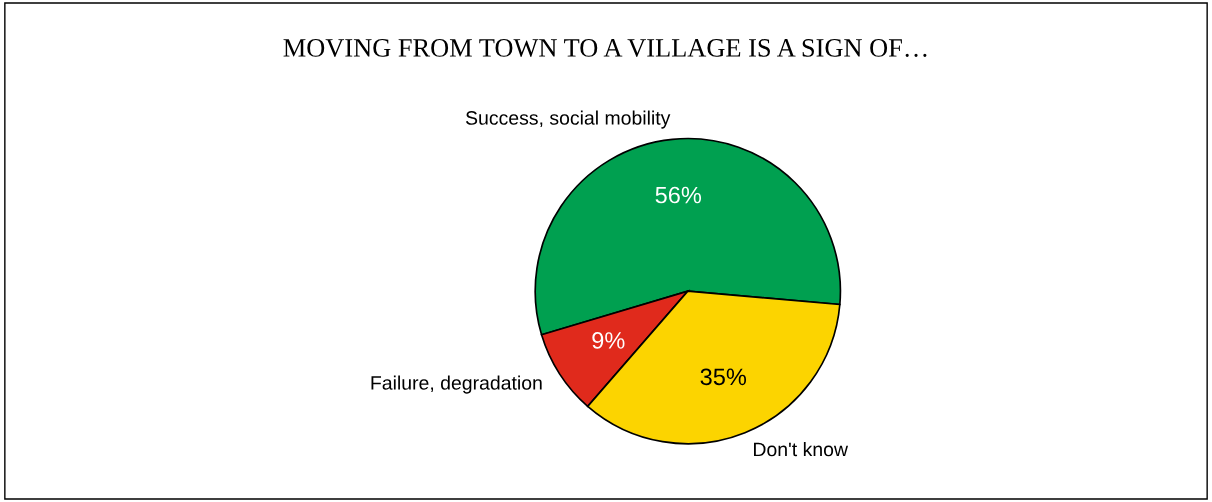 The width and height of the screenshot is (1212, 502). What do you see at coordinates (801, 449) in the screenshot?
I see `slice-label: Don't know` at bounding box center [801, 449].